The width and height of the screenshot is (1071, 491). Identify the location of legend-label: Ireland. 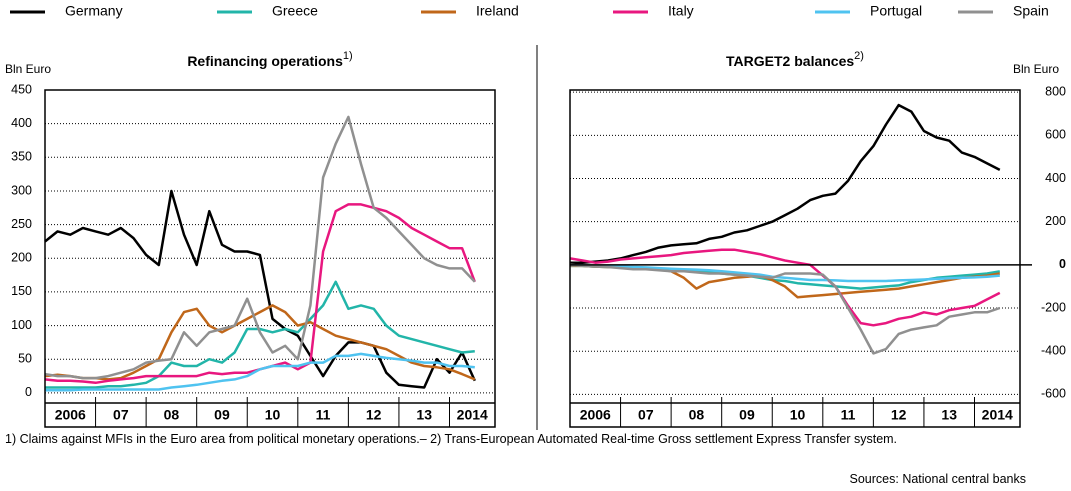
(497, 11).